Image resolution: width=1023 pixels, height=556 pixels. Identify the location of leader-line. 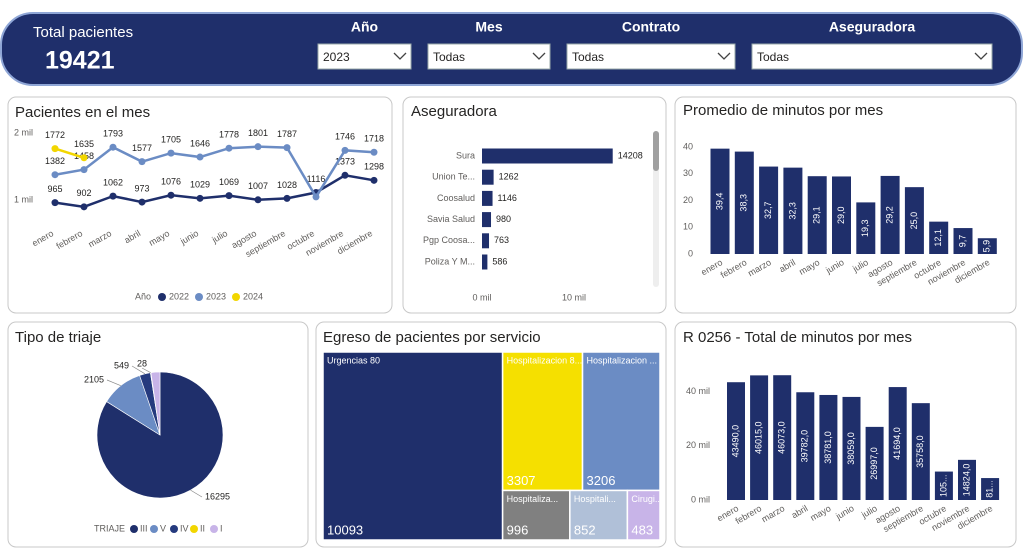
(113, 382).